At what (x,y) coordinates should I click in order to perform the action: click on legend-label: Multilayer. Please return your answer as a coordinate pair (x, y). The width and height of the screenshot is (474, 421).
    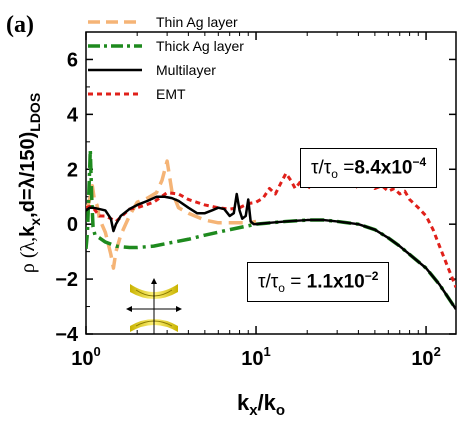
    Looking at the image, I should click on (186, 70).